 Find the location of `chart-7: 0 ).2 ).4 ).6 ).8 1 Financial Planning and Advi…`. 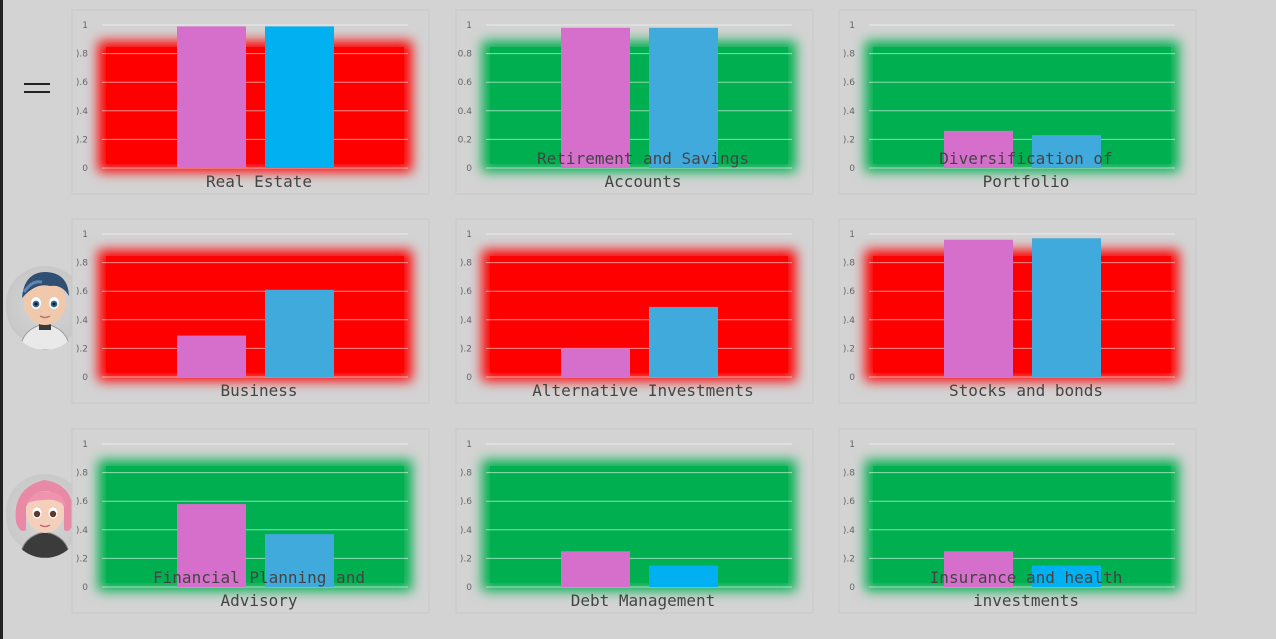

chart-7: 0 ).2 ).4 ).6 ).8 1 Financial Planning and Advi… is located at coordinates (250, 521).